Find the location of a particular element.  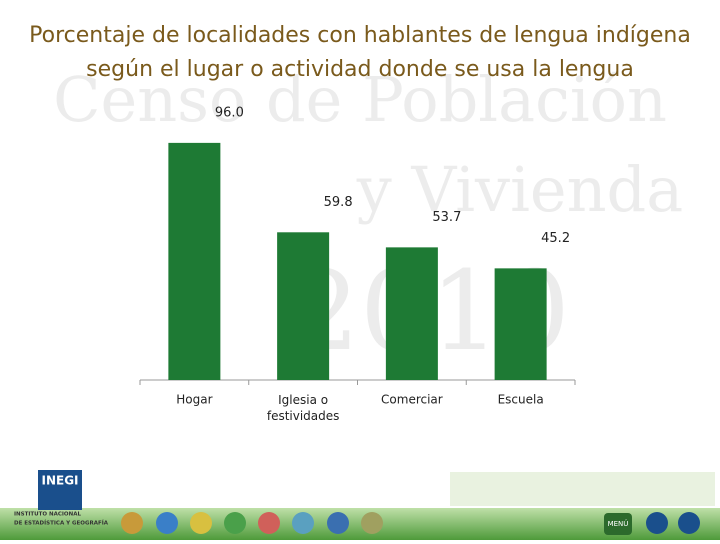

prev-button is located at coordinates (657, 523).